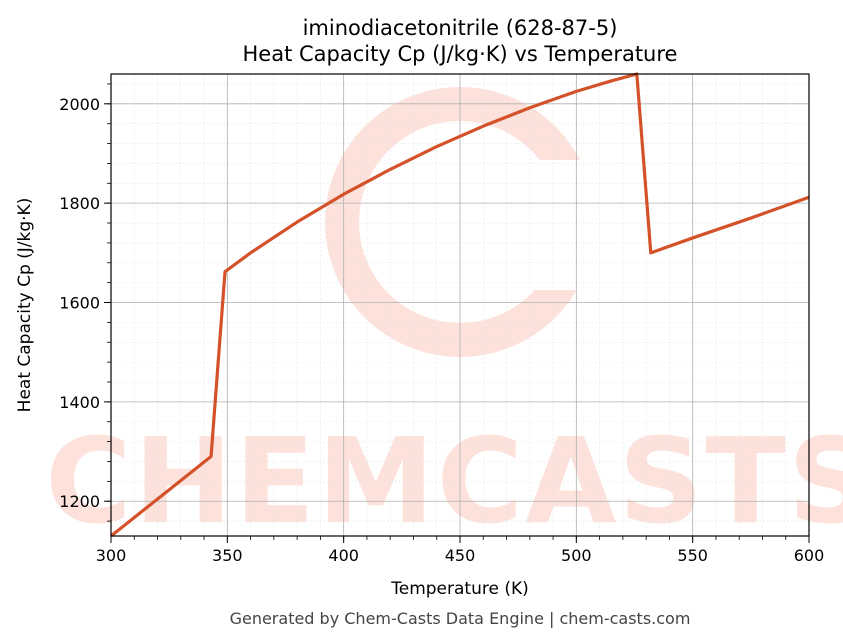 The width and height of the screenshot is (843, 644). I want to click on x-axis-ticks: 300 350 400 450 500 550 600, so click(460, 550).